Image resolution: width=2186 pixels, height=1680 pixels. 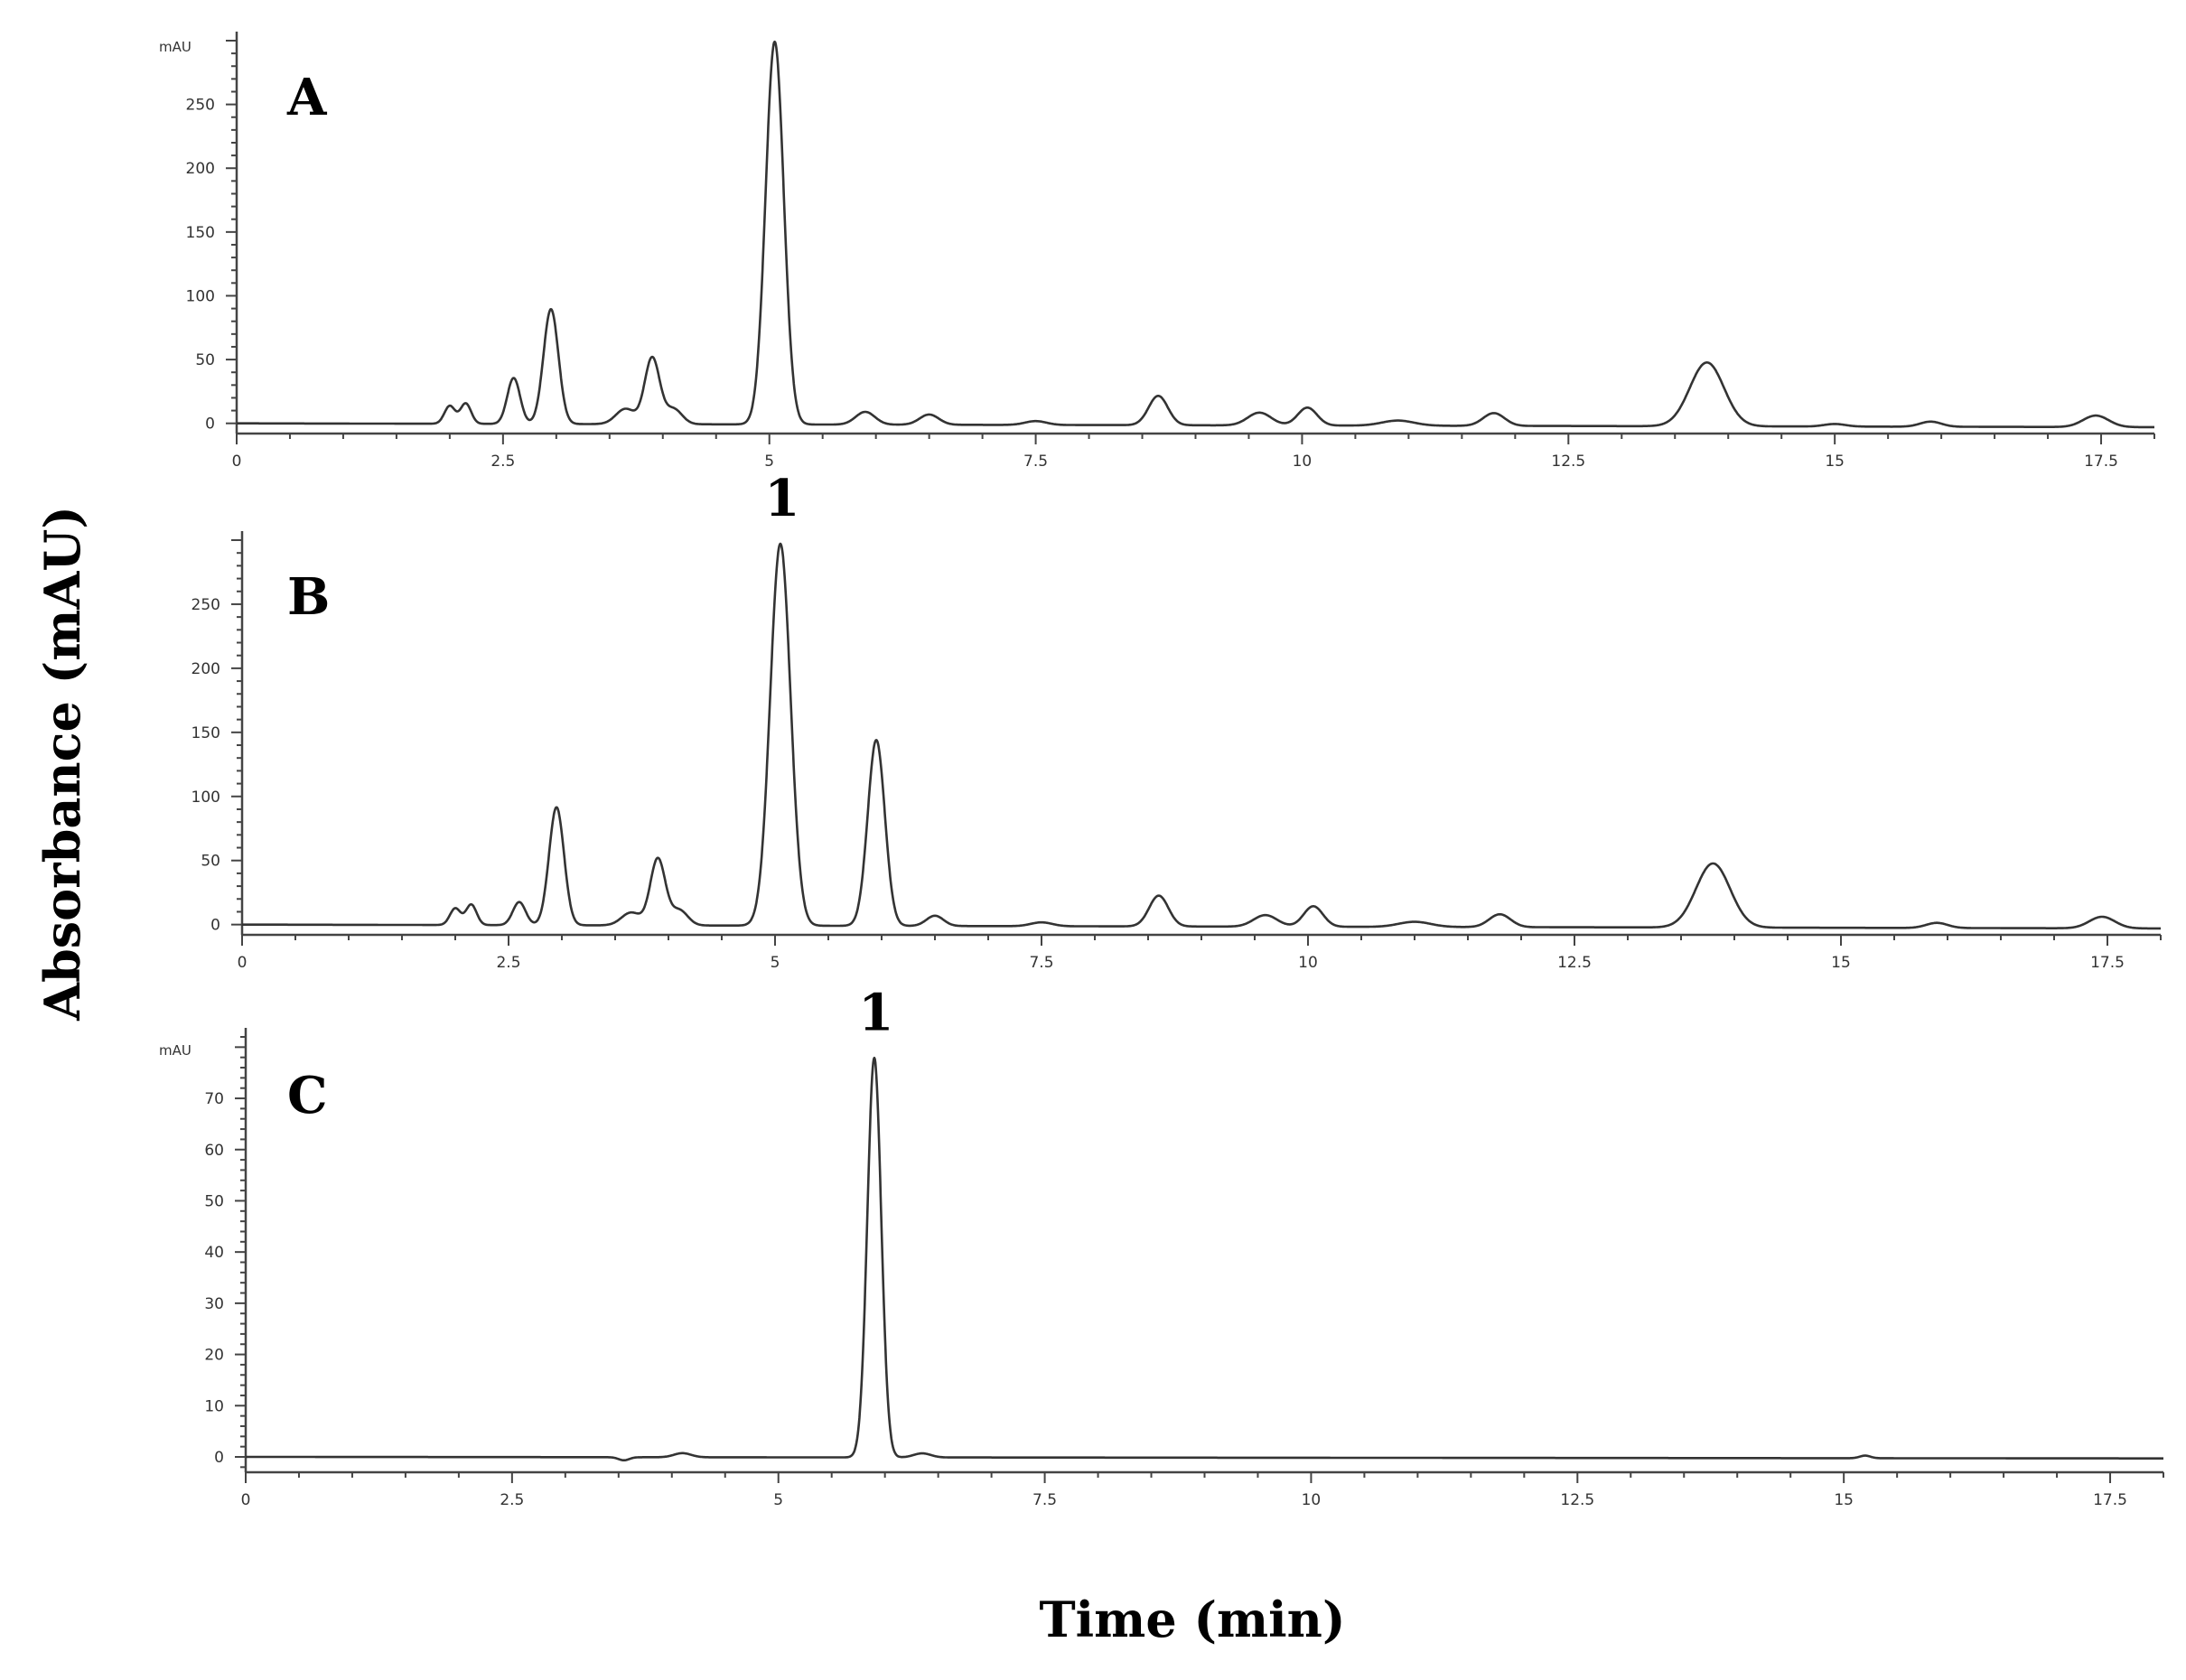 I want to click on panel-label: C, so click(x=307, y=1095).